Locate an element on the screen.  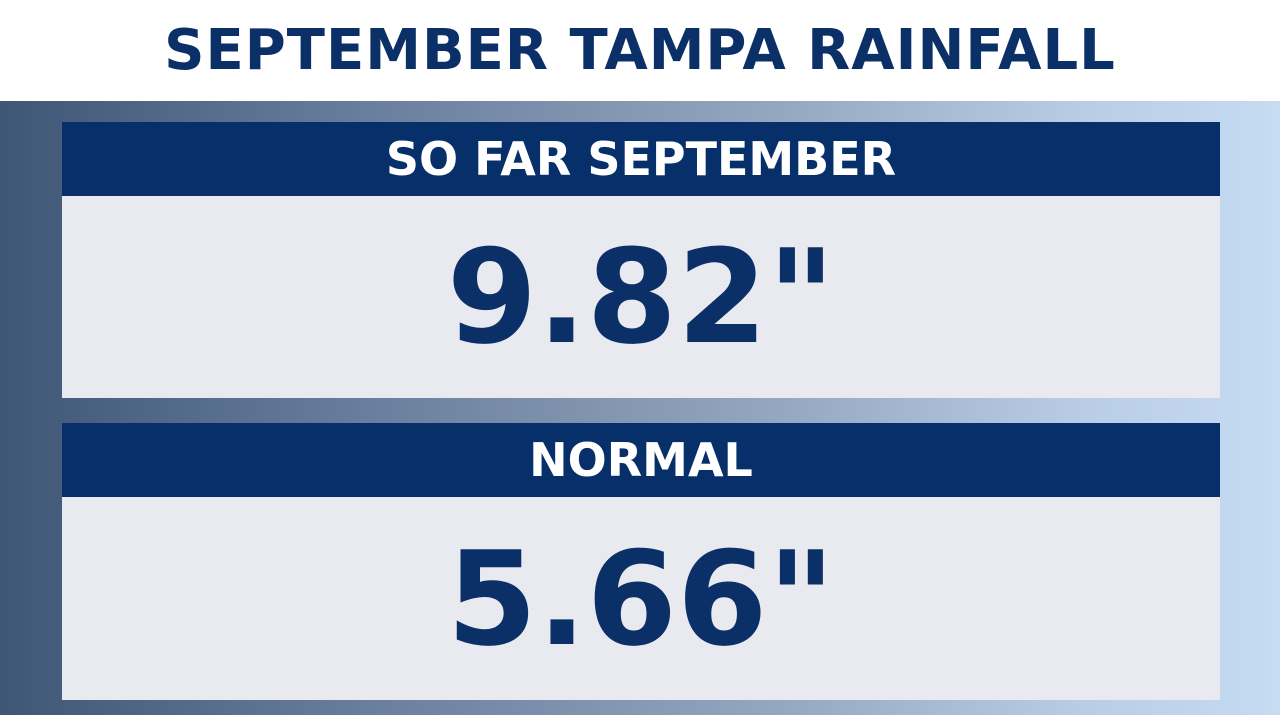
normal-label: NORMAL is located at coordinates (641, 460).